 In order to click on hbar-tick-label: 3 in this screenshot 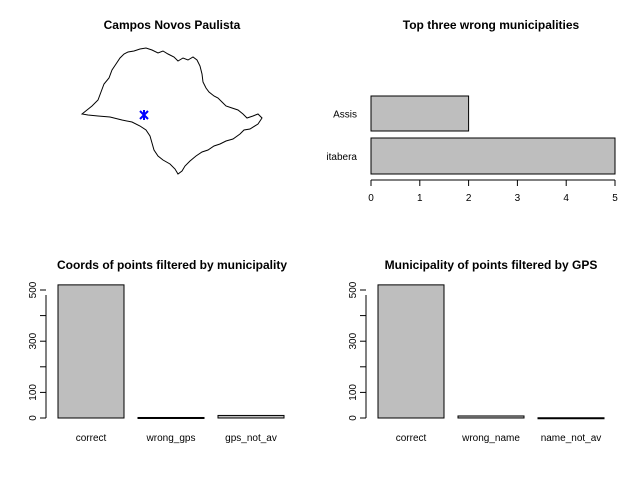, I will do `click(518, 198)`.